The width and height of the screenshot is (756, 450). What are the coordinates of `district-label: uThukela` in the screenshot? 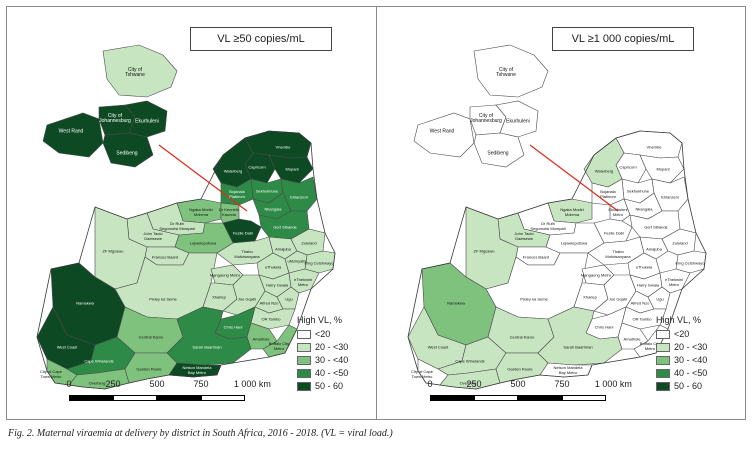 It's located at (644, 267).